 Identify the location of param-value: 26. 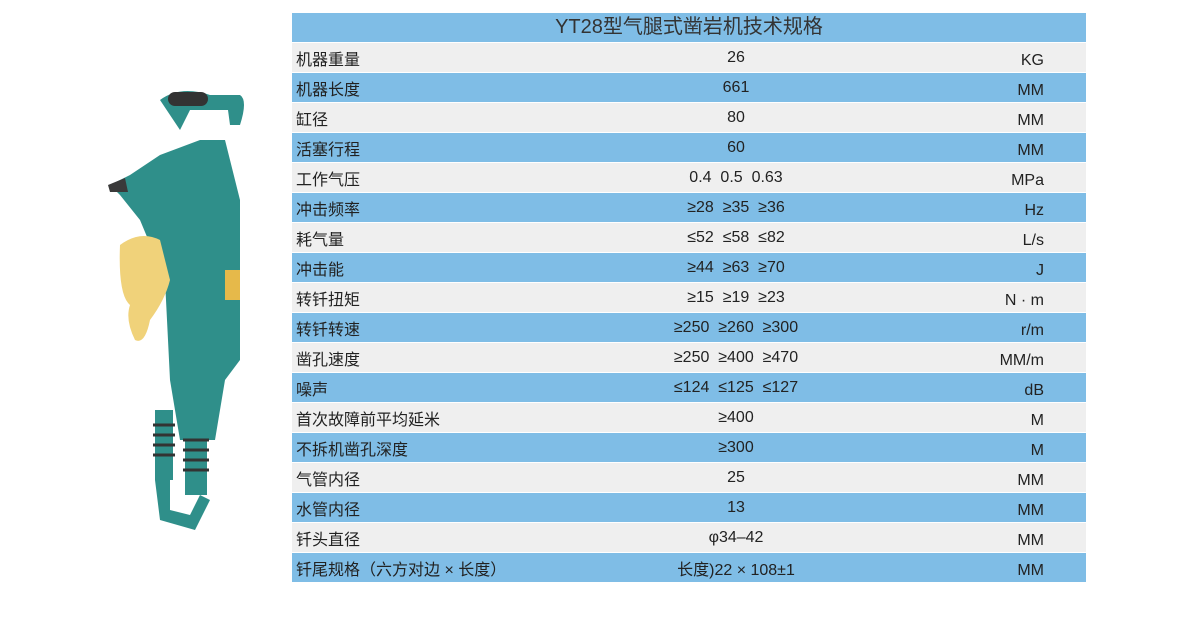
(736, 57).